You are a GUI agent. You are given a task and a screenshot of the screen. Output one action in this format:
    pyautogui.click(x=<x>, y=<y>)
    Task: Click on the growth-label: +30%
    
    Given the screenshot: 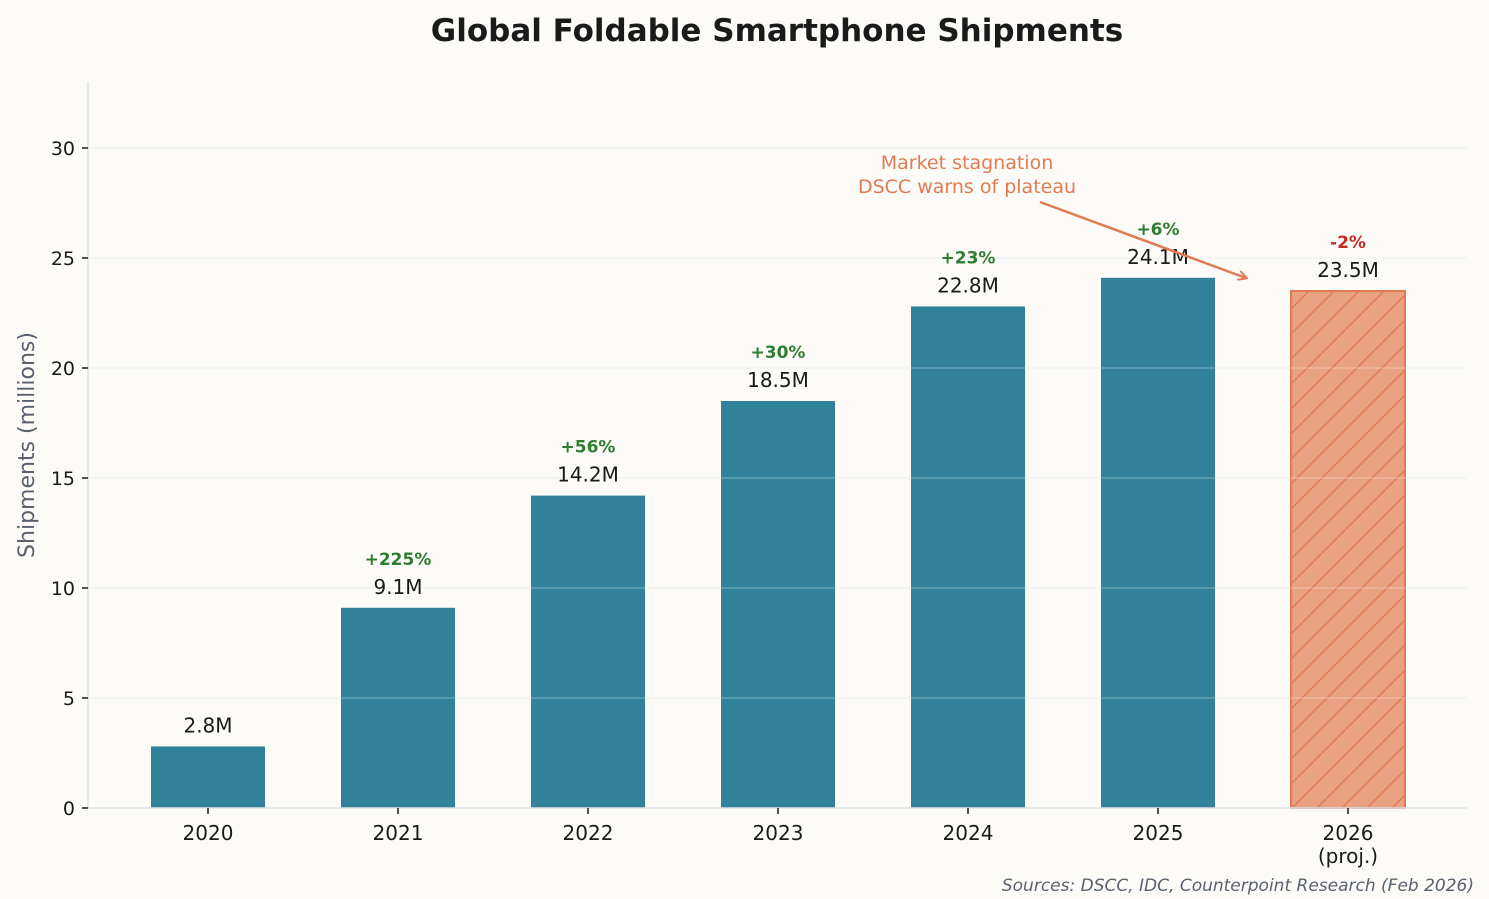 What is the action you would take?
    pyautogui.click(x=778, y=353)
    